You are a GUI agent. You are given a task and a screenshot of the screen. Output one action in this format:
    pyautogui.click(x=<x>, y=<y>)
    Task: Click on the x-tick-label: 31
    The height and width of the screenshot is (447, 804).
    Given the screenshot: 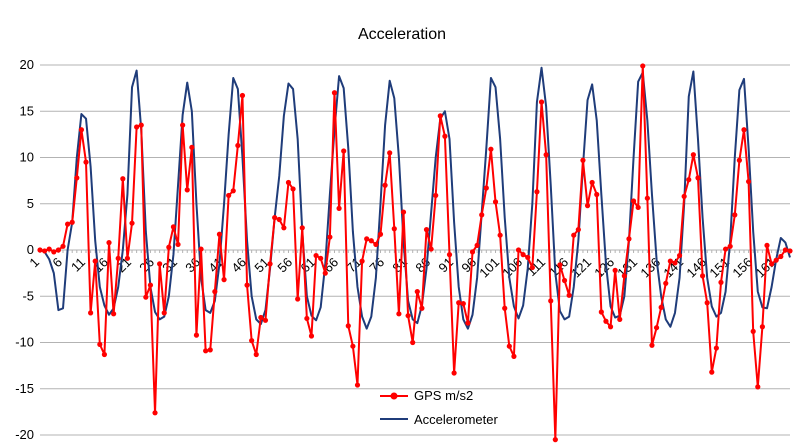 What is the action you would take?
    pyautogui.click(x=169, y=265)
    